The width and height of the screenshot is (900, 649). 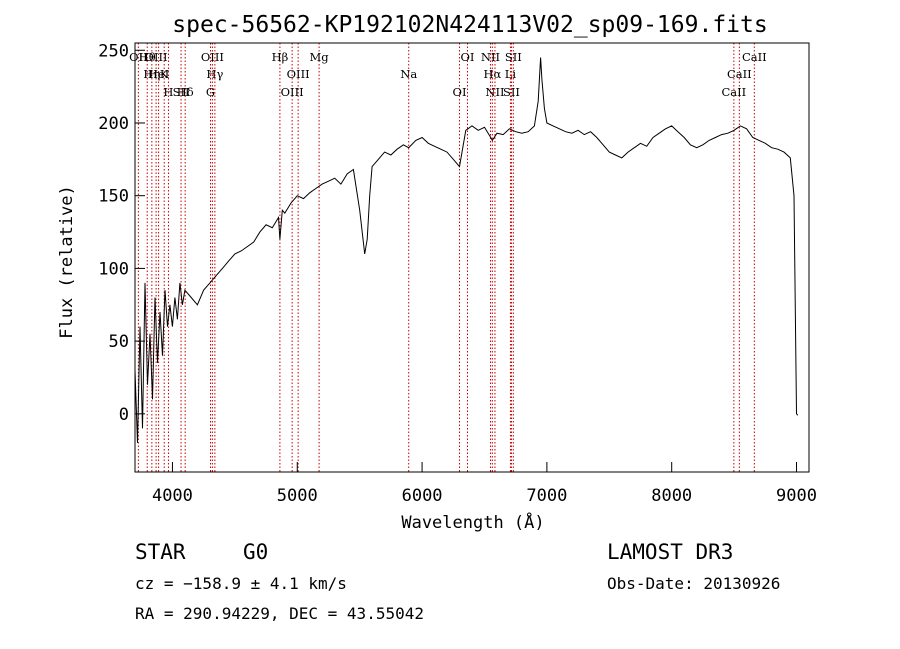 I want to click on x-tick-label: 9000, so click(x=796, y=496).